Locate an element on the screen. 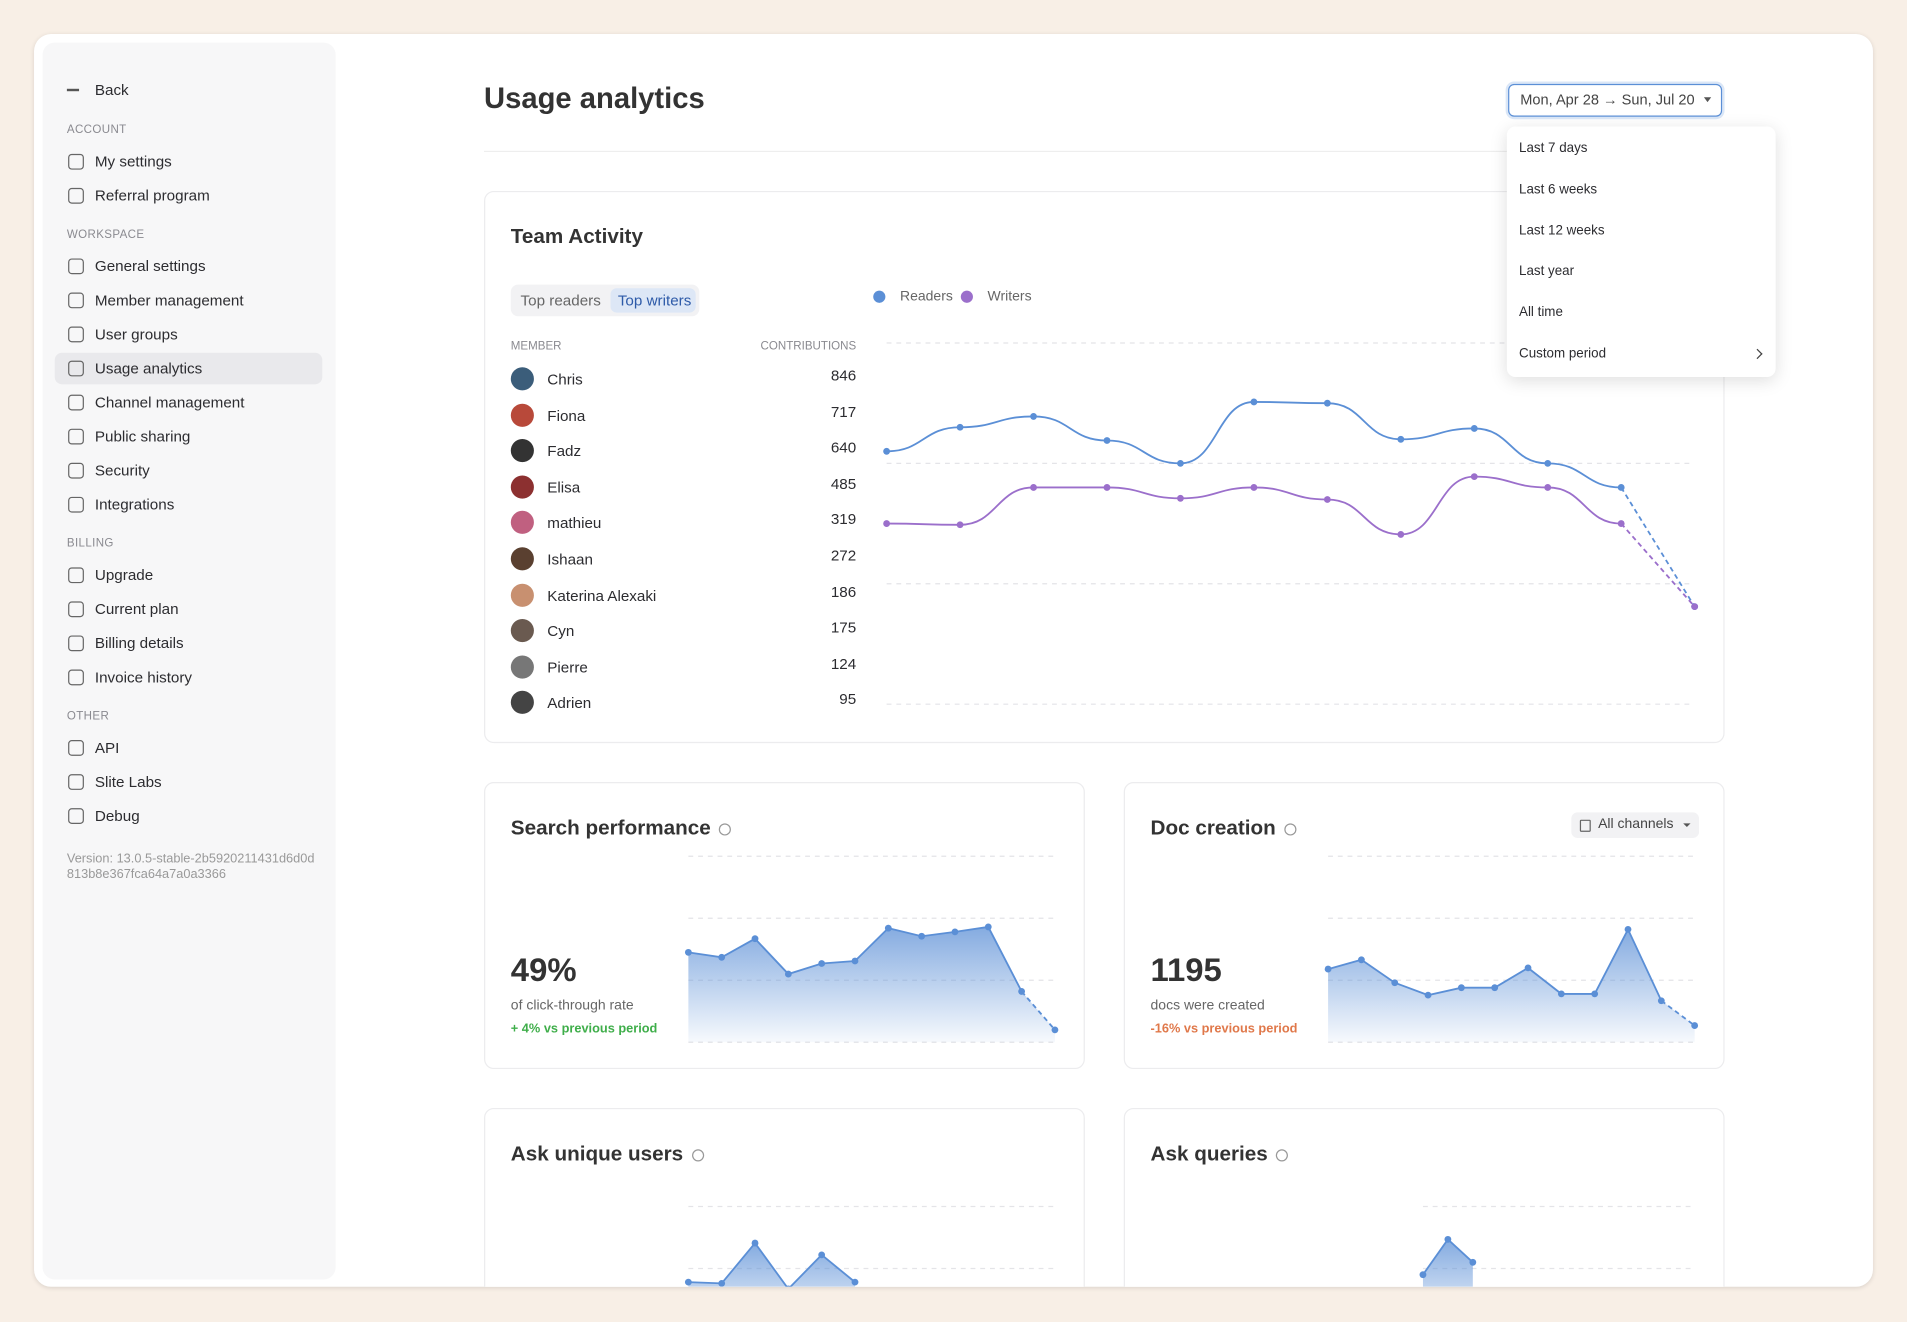 The image size is (1907, 1322). nav-item: Invoice history is located at coordinates (143, 677).